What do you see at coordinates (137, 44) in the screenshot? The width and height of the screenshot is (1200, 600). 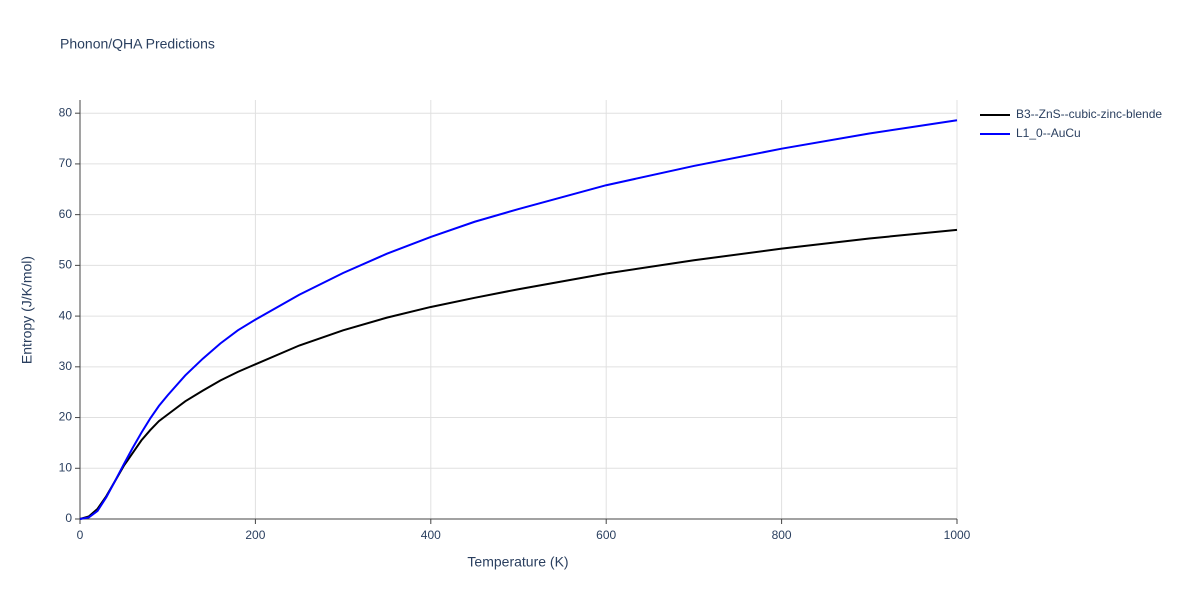 I see `chart-title: Phonon/QHA Predictions` at bounding box center [137, 44].